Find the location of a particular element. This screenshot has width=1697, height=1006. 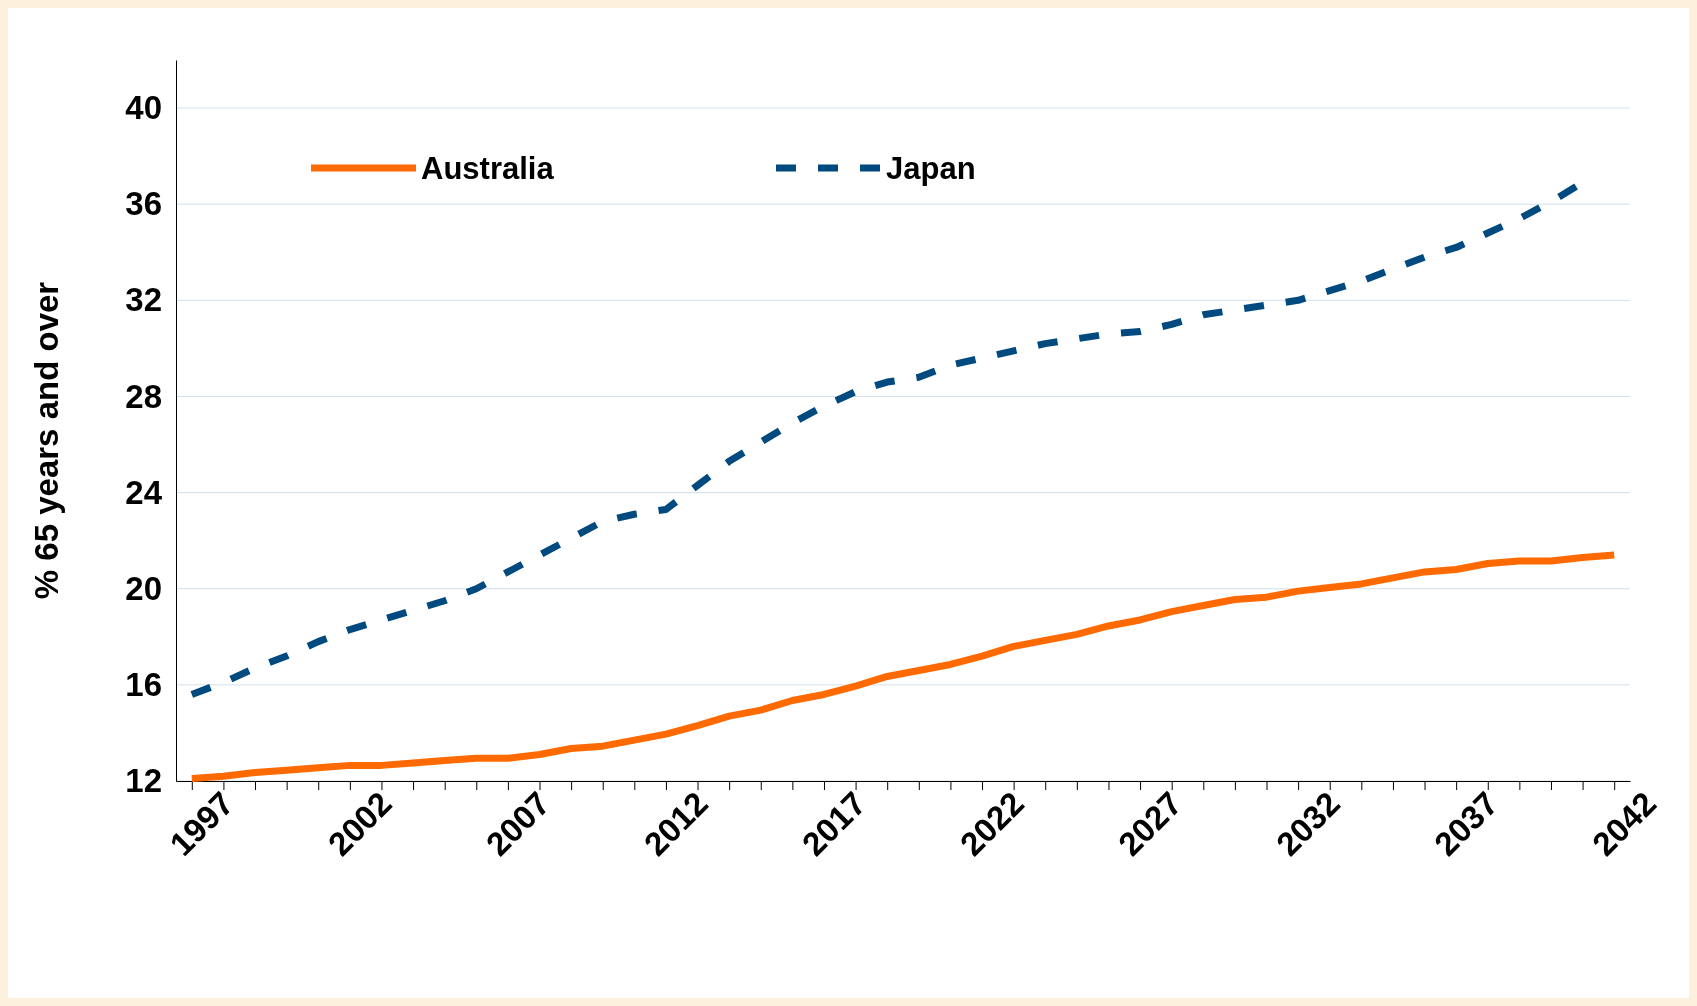

legend-label: Japan is located at coordinates (931, 168).